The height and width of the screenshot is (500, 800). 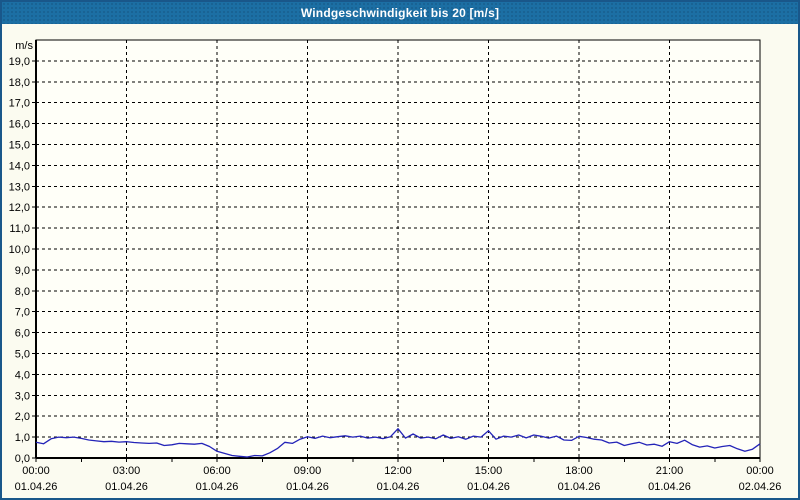 I want to click on chart-title: Windgeschwindigkeit bis 20 [m/s], so click(x=400, y=13).